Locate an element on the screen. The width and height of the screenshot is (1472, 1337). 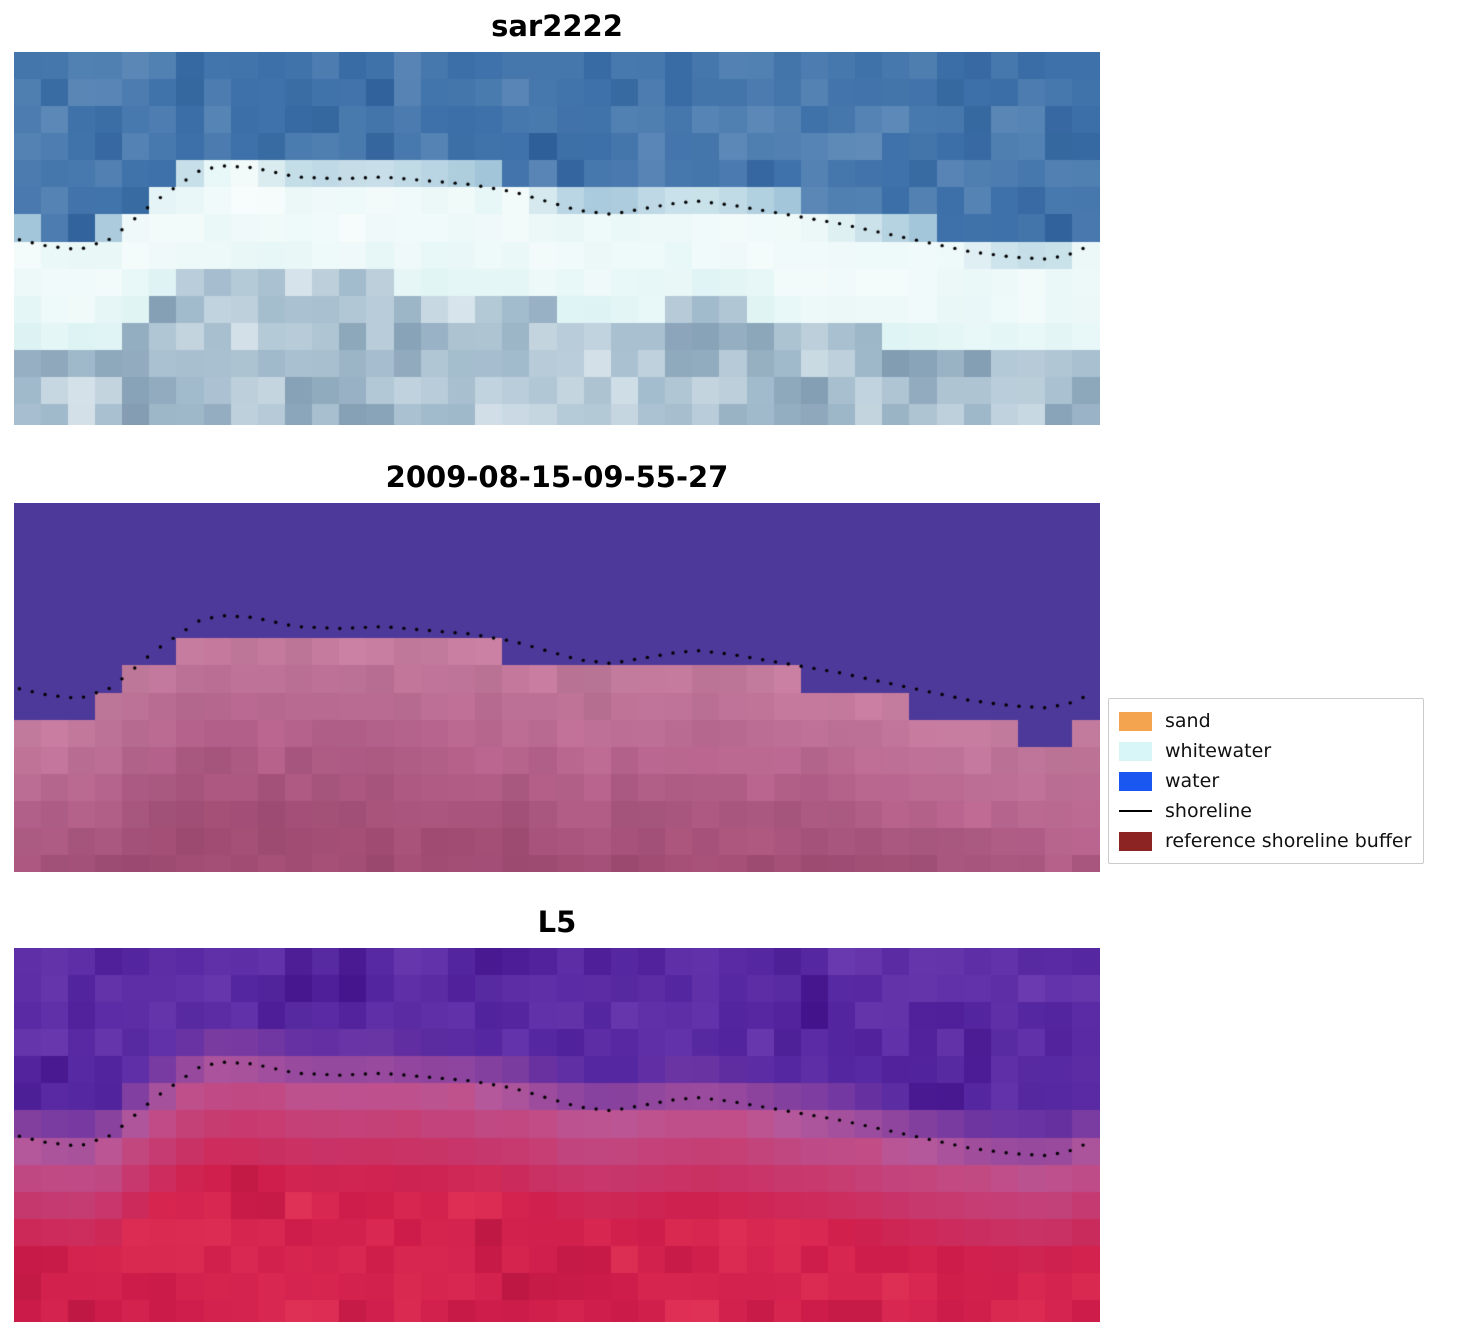
legend-label: whitewater is located at coordinates (1218, 751).